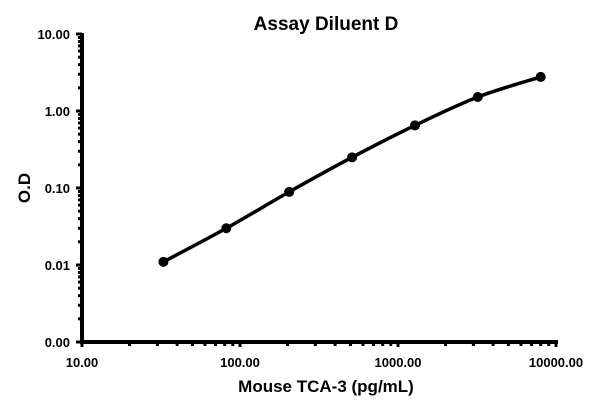 The width and height of the screenshot is (600, 402). Describe the element at coordinates (324, 362) in the screenshot. I see `x-tick-labels: 10.00 100.00 1000.00 10000.00` at that location.